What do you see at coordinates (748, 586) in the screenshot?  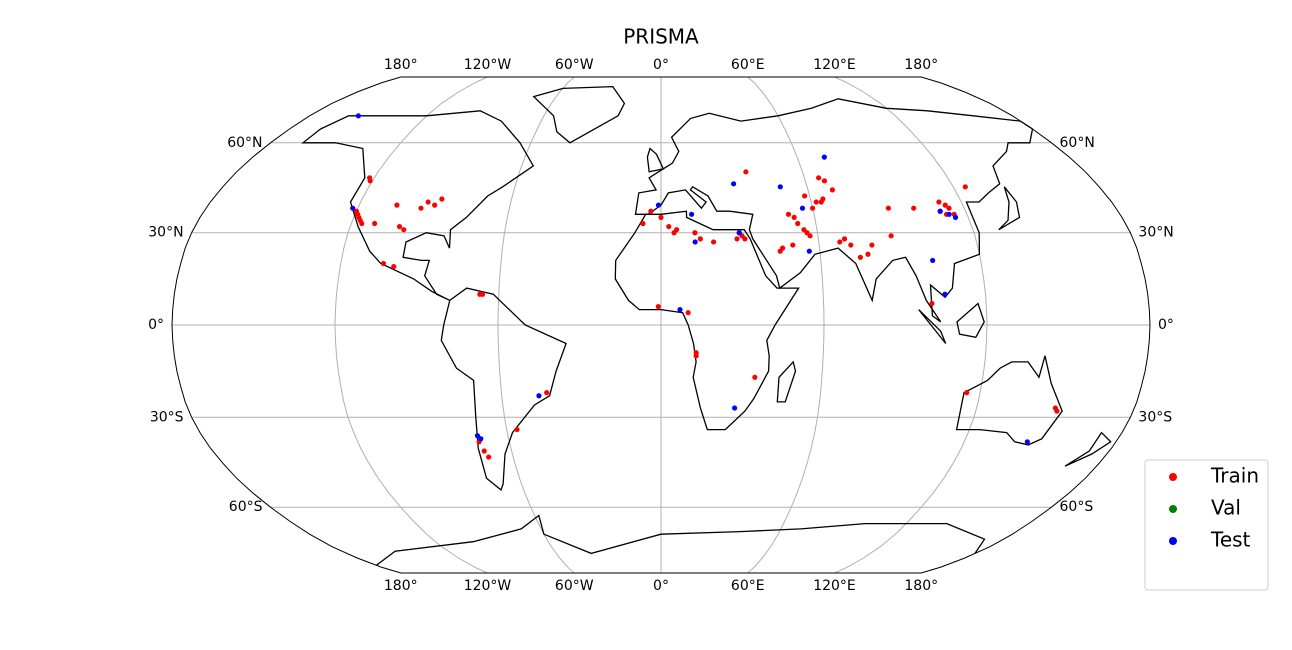 I see `x-tick-label: 60°E` at bounding box center [748, 586].